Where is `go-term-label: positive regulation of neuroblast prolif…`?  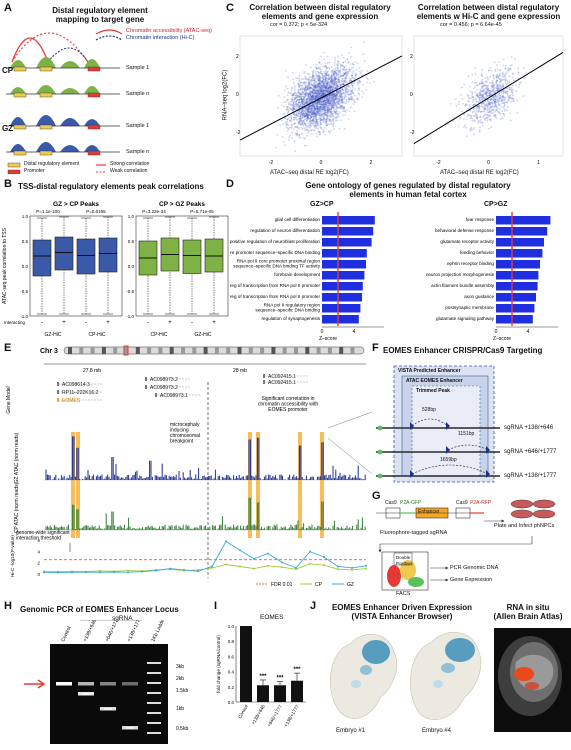 go-term-label: positive regulation of neuroblast prolif… is located at coordinates (275, 241).